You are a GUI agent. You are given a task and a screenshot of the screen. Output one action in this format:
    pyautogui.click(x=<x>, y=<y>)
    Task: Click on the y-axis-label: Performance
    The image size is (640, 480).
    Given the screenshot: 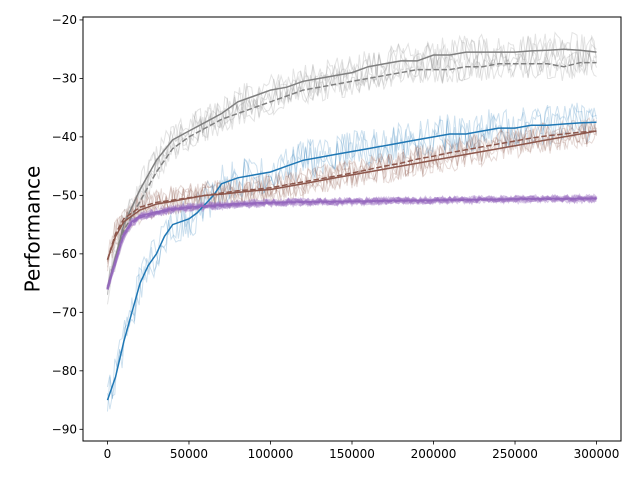 What is the action you would take?
    pyautogui.click(x=33, y=229)
    